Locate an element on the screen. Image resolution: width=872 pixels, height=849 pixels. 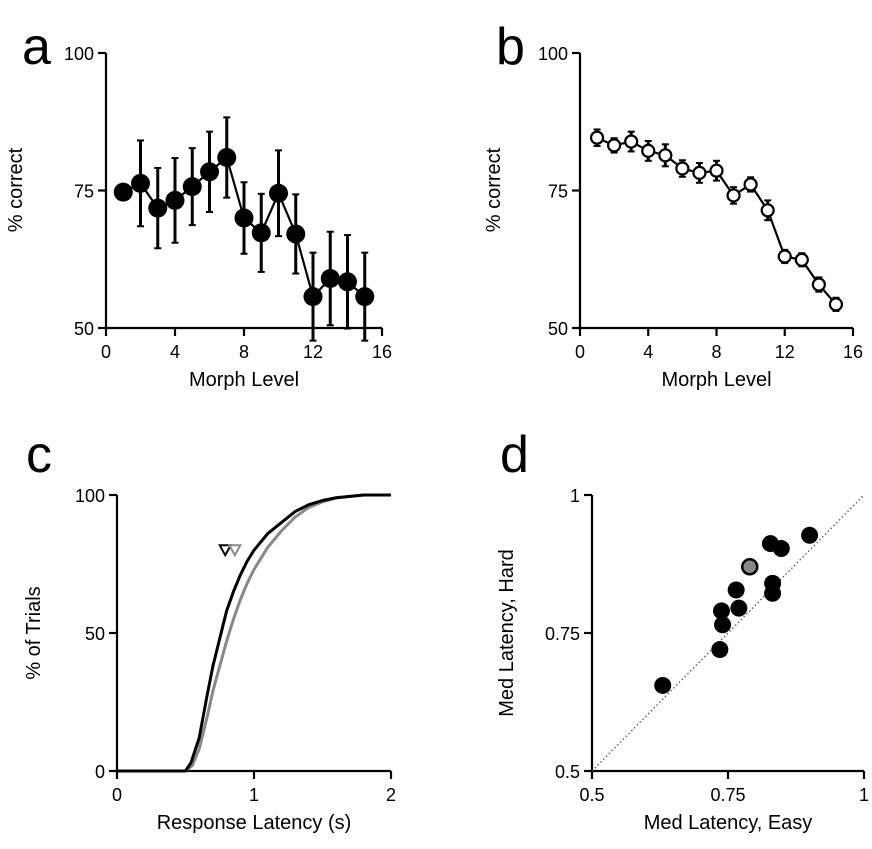
panel-letter-b: b is located at coordinates (510, 47).